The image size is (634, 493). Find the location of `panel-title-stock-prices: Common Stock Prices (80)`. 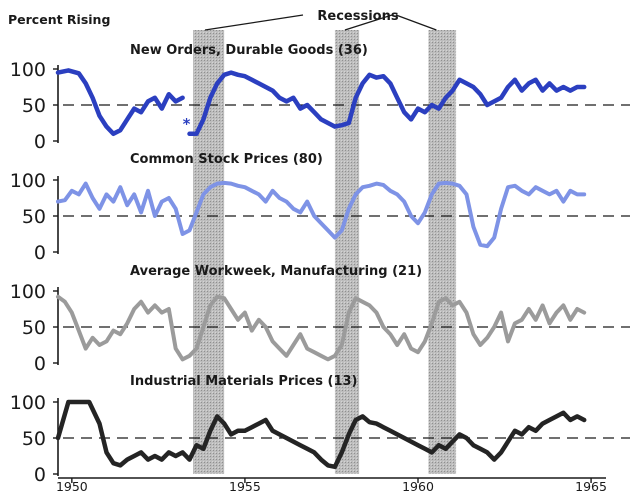

panel-title-stock-prices: Common Stock Prices (80) is located at coordinates (226, 159).